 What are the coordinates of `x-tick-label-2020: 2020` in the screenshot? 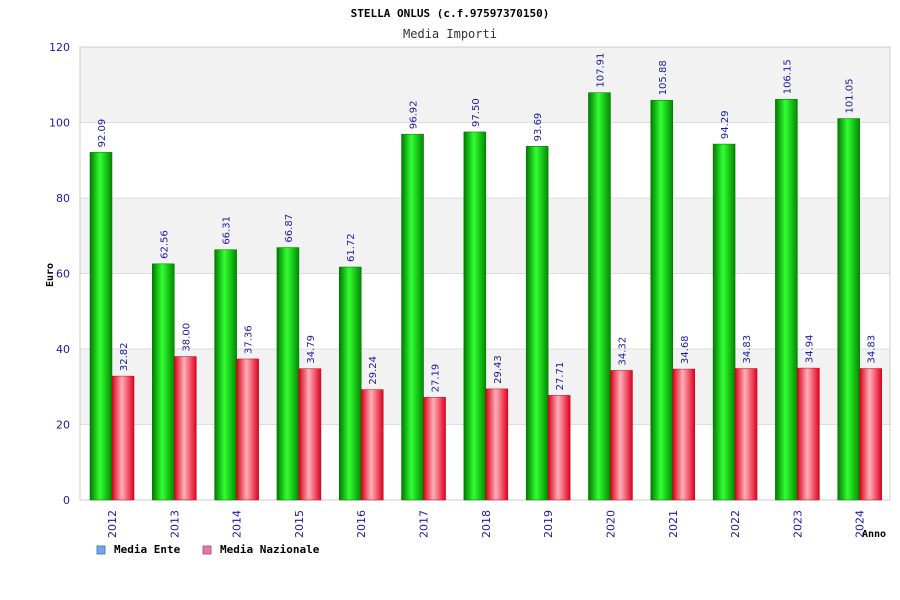 It's located at (610, 524).